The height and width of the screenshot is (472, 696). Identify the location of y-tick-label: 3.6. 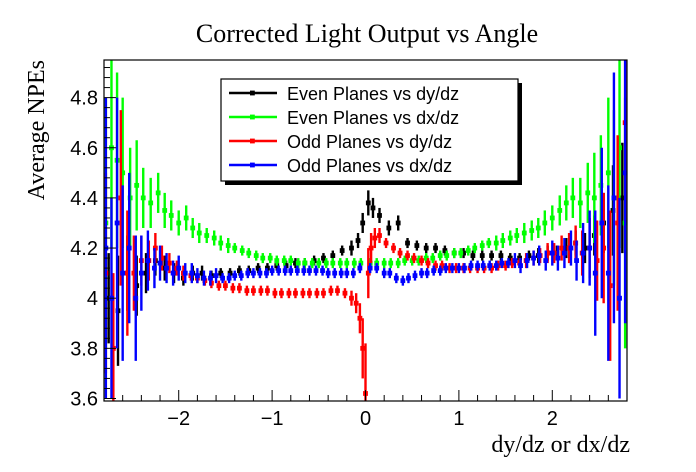
(84, 399).